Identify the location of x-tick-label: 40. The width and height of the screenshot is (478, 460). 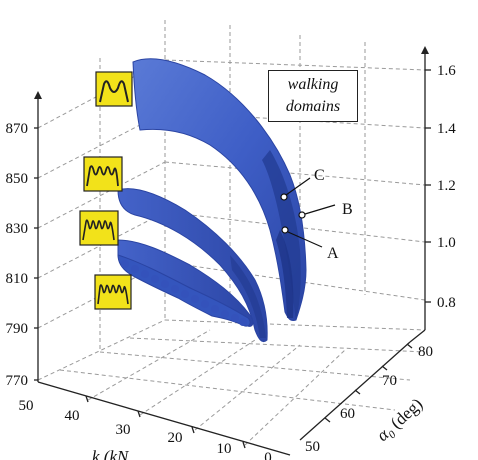
(72, 416).